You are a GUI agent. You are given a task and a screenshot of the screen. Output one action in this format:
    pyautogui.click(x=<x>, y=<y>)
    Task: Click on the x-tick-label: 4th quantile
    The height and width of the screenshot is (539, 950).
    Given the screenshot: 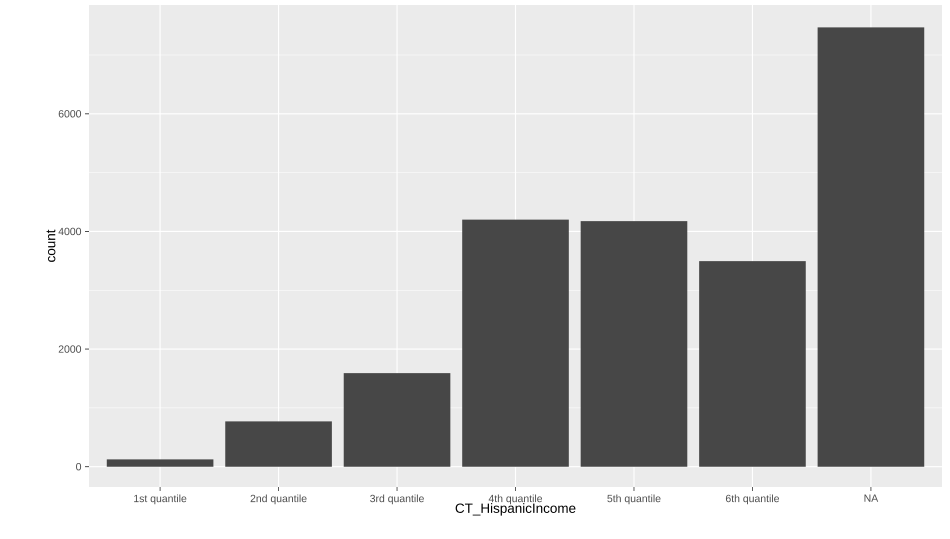 What is the action you would take?
    pyautogui.click(x=515, y=499)
    